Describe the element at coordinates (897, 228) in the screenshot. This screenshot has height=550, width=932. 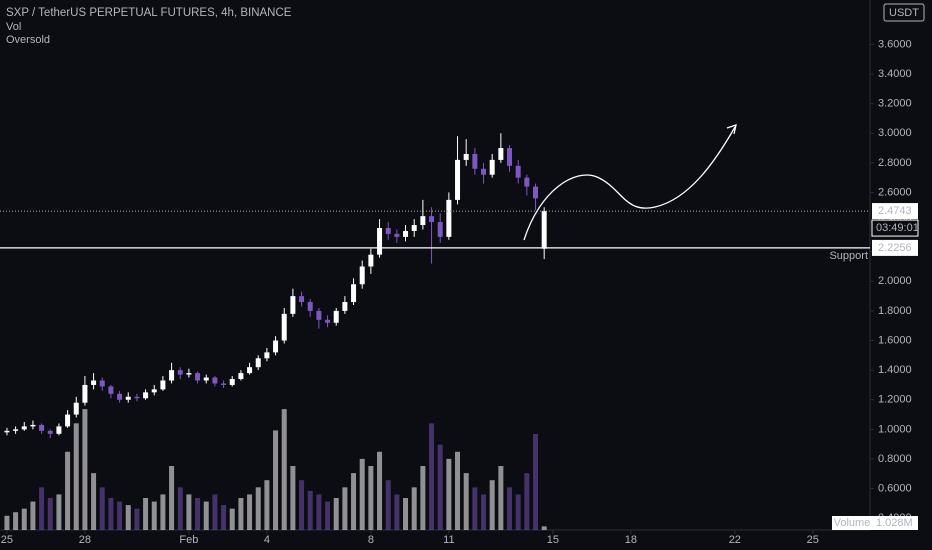
I see `countdown-label: 03:49:01` at that location.